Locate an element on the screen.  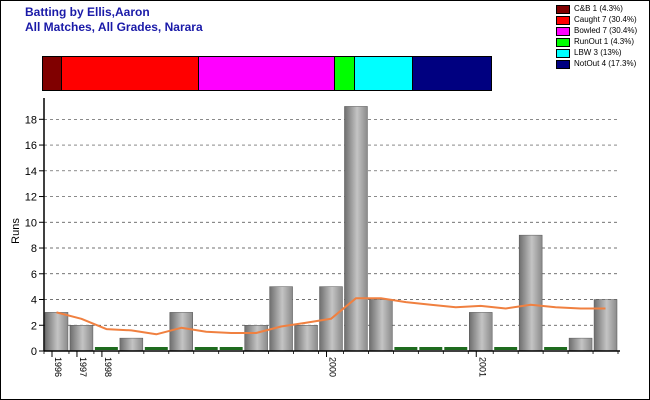
y-tick-label: 0 is located at coordinates (34, 352).